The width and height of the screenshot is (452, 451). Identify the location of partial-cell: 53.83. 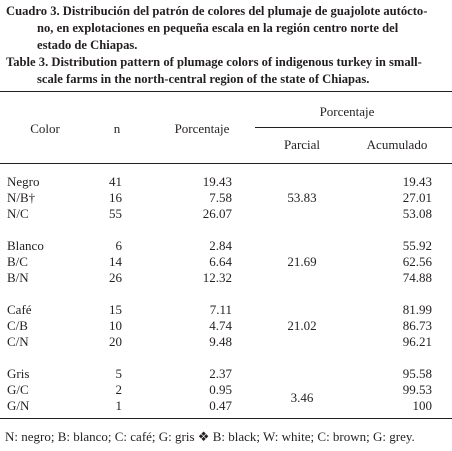
(302, 197).